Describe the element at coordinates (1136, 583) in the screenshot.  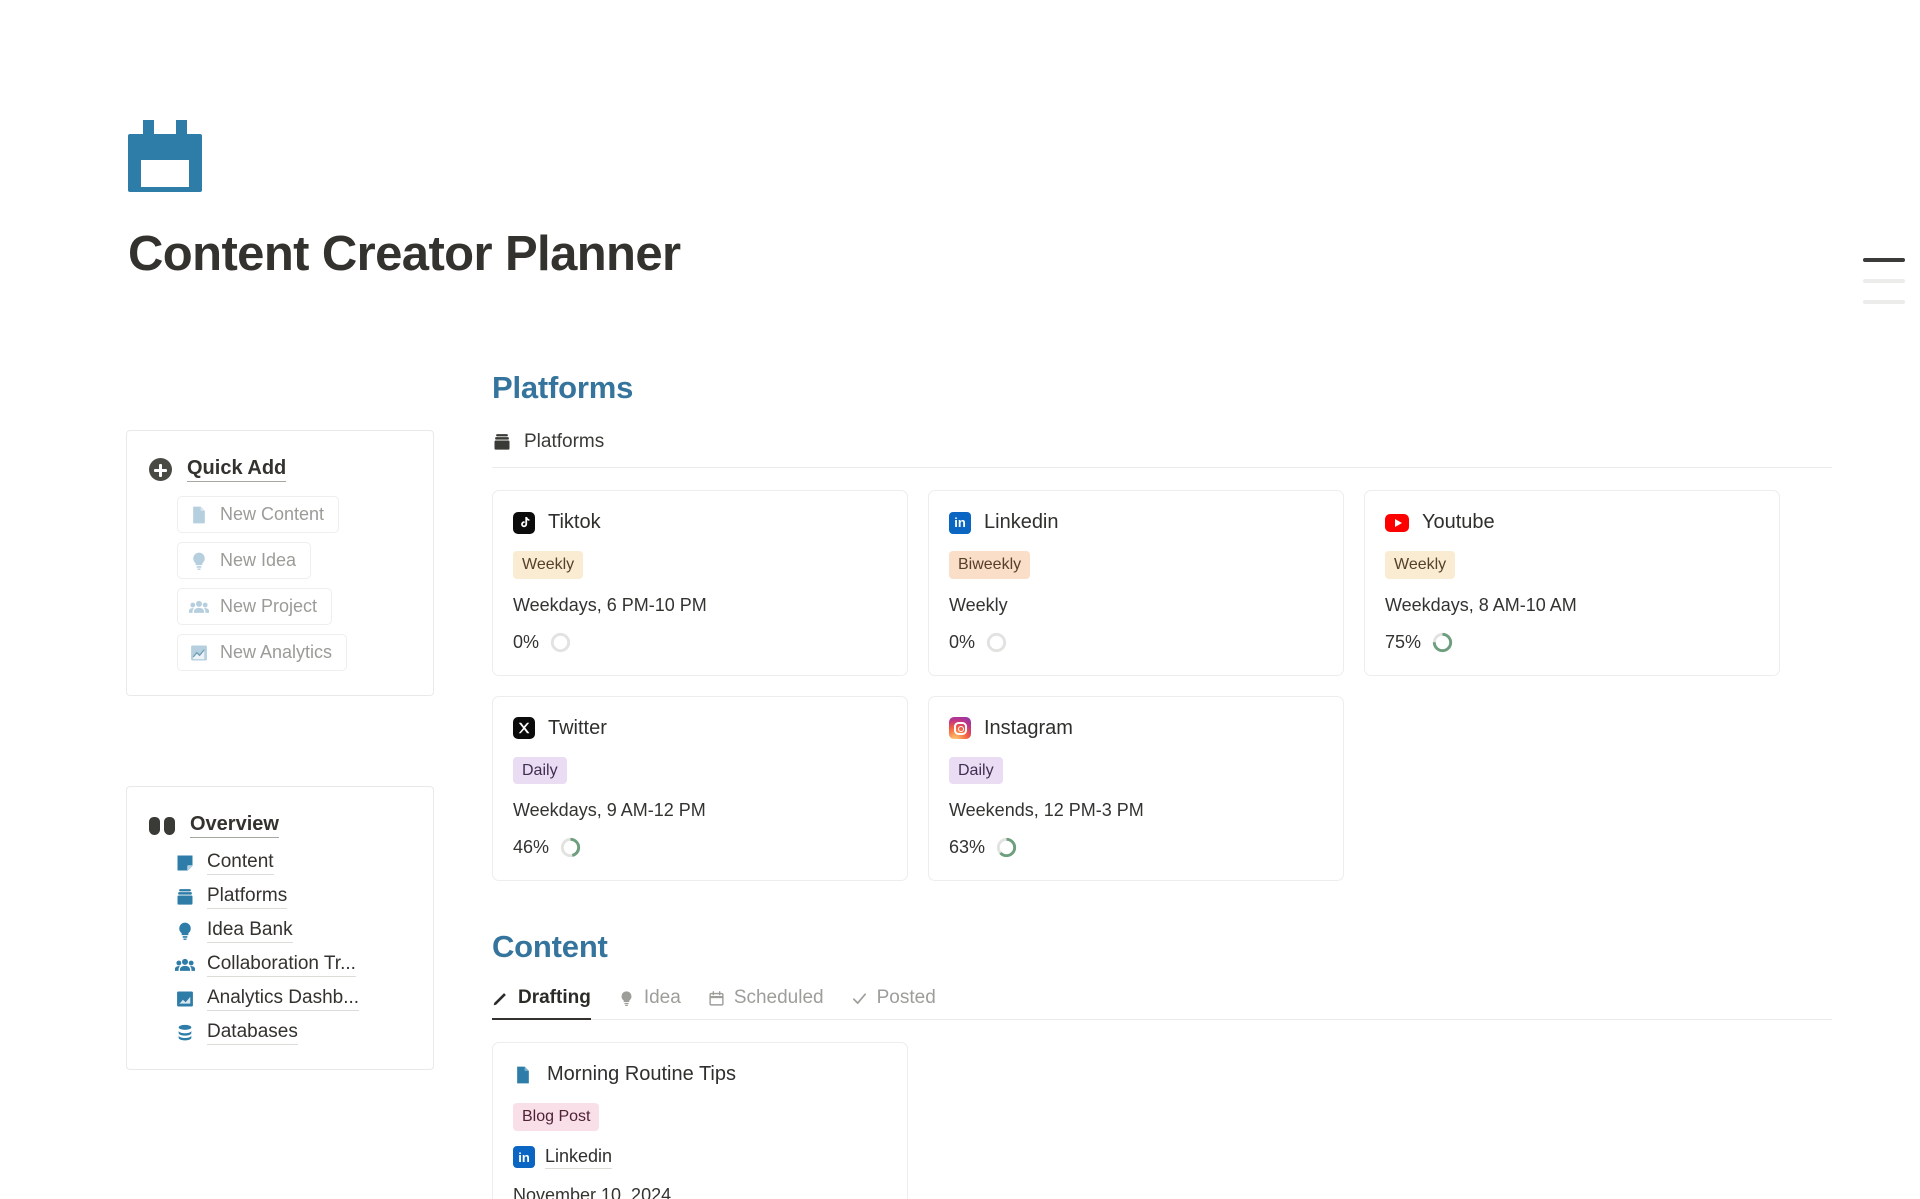
I see `platform-card: in Linkedin Biweekly Weekly 0%` at that location.